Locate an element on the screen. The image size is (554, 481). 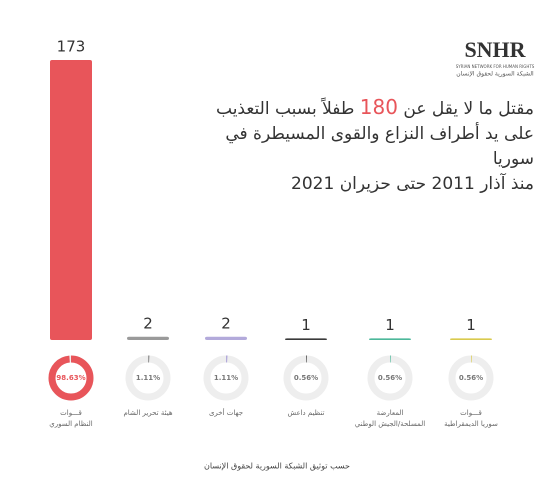
category-label: المسلحة/الجيش الوطني is located at coordinates (390, 424).